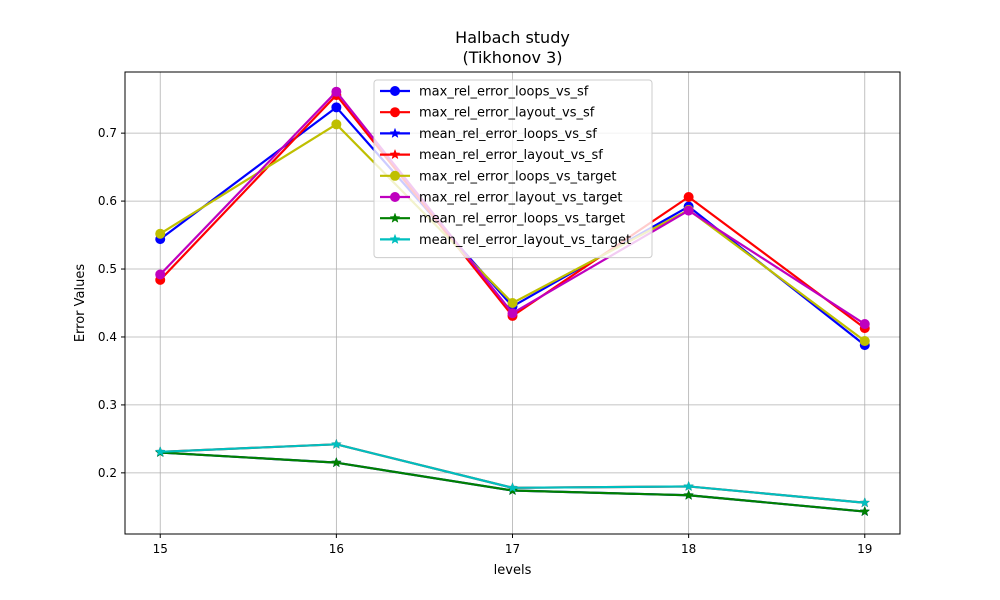 The image size is (1000, 600). Describe the element at coordinates (525, 240) in the screenshot. I see `legend-label: mean_rel_error_layout_vs_target` at that location.